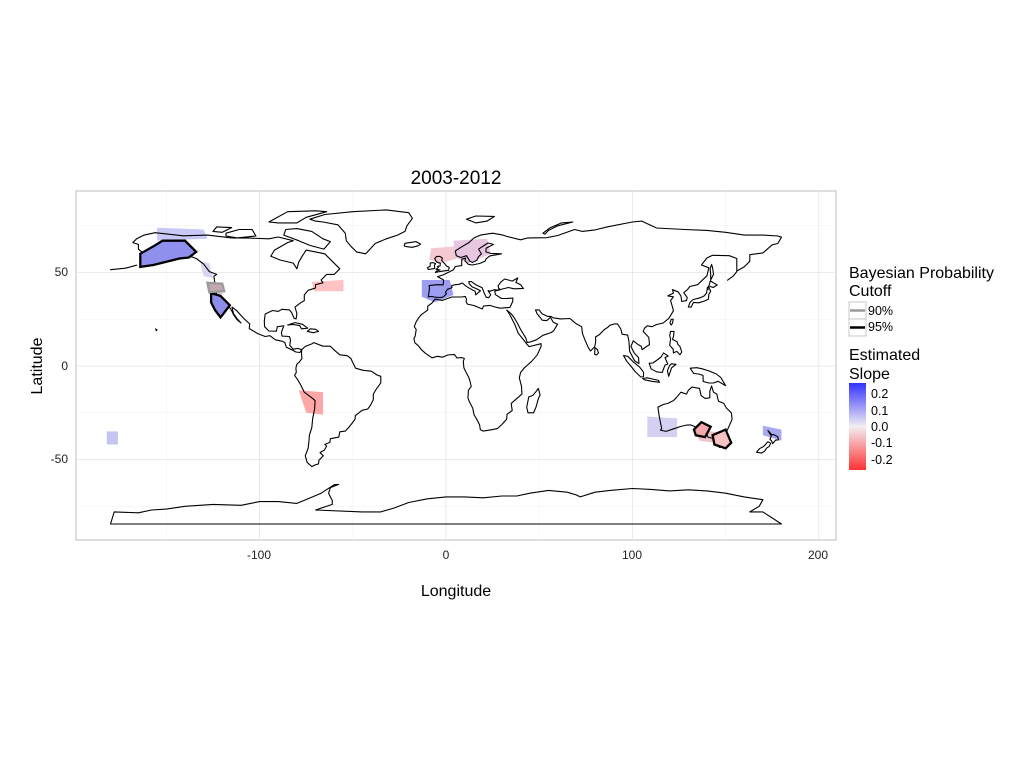  Describe the element at coordinates (64, 366) in the screenshot. I see `y-tick-label: 0` at that location.